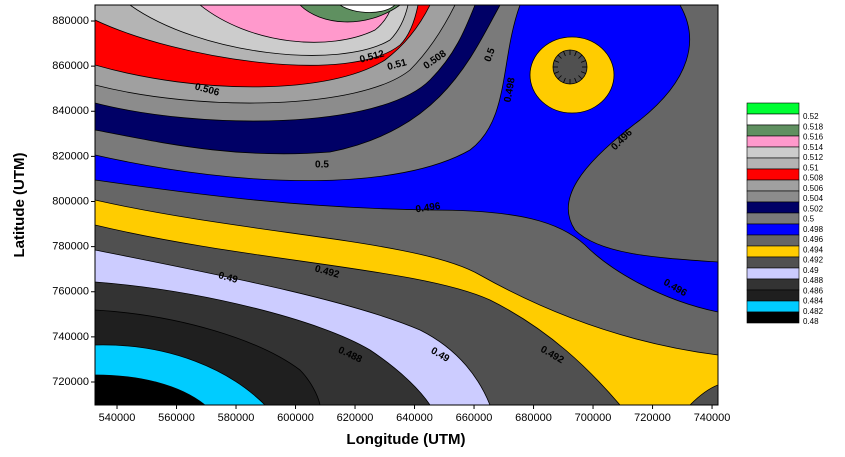 The image size is (845, 457). What do you see at coordinates (397, 65) in the screenshot?
I see `contour-label: 0.51` at bounding box center [397, 65].